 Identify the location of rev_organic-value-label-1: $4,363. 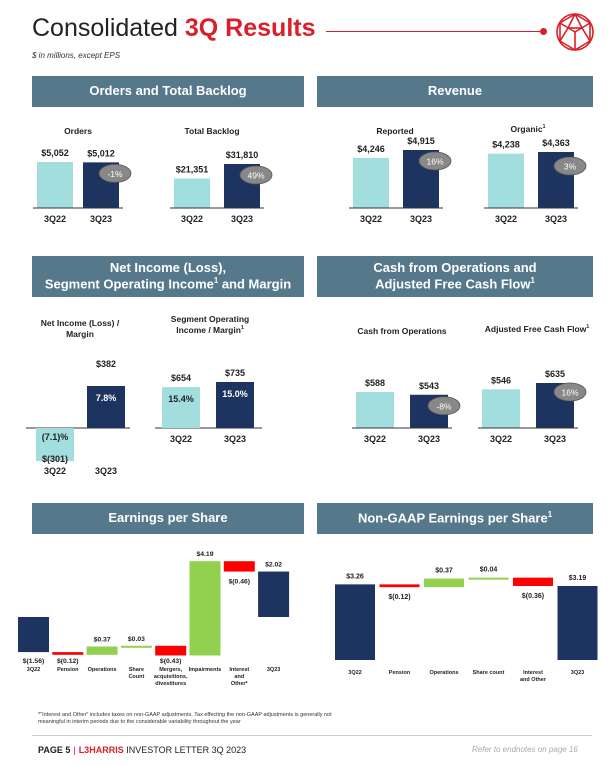
(556, 143).